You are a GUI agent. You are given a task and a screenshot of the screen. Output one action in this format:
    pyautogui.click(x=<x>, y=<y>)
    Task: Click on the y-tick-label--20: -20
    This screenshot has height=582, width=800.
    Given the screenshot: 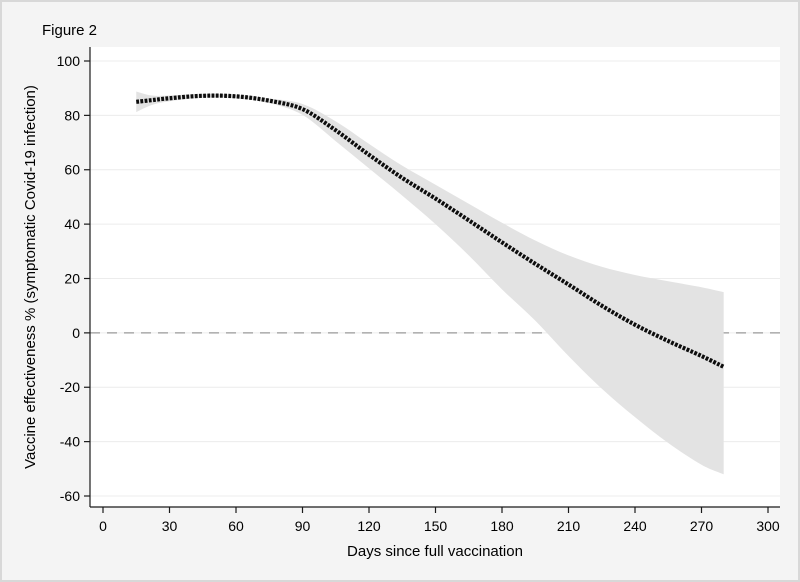 What is the action you would take?
    pyautogui.click(x=70, y=387)
    